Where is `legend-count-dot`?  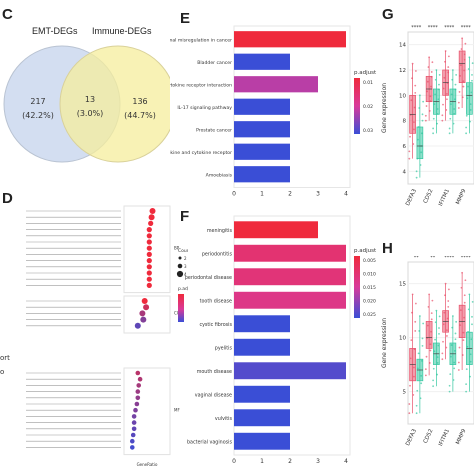 legend-count-dot is located at coordinates (180, 266).